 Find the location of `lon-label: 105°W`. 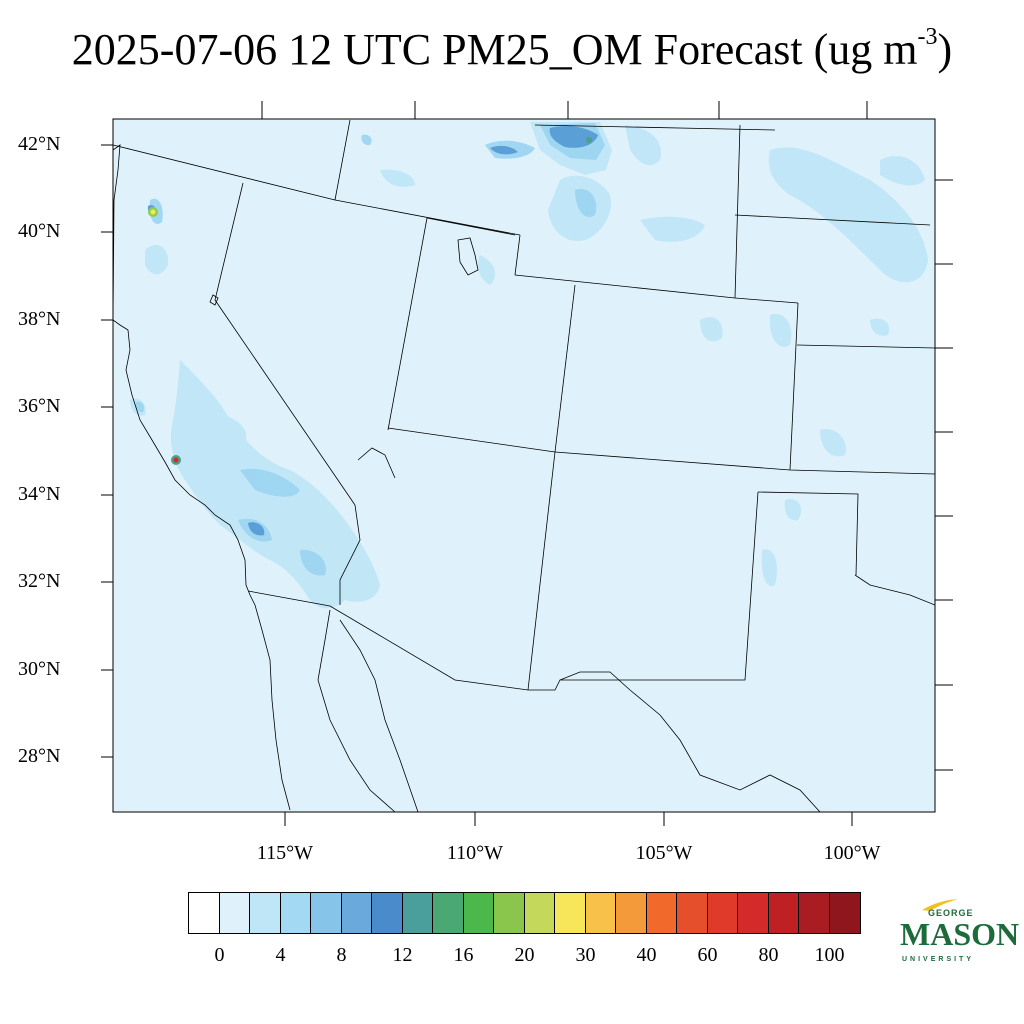

lon-label: 105°W is located at coordinates (664, 853).